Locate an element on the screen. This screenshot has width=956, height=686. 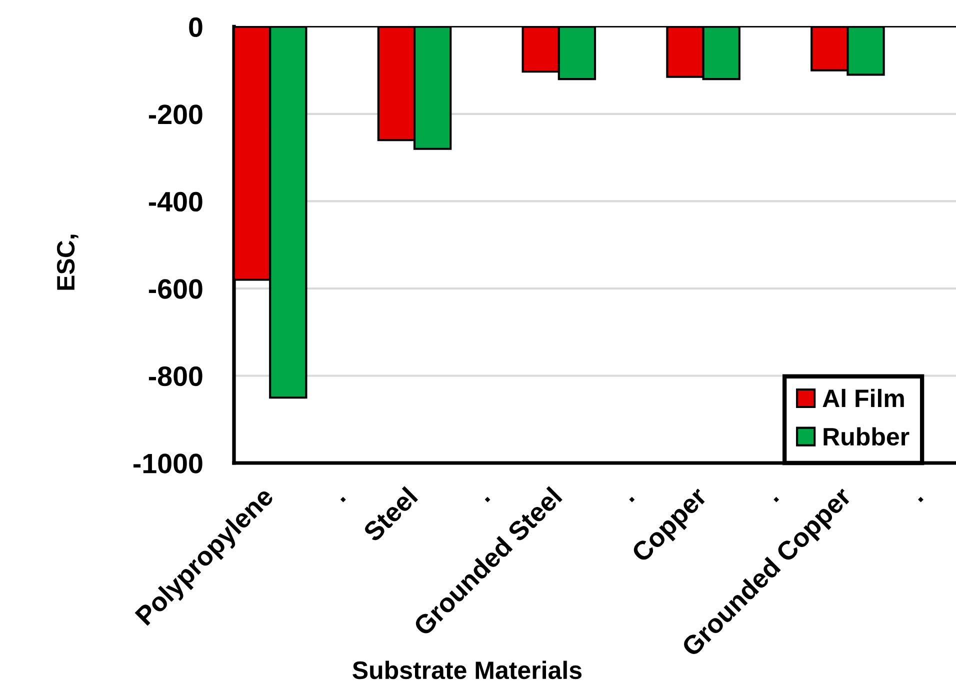
legend-label: Al Film is located at coordinates (863, 398).